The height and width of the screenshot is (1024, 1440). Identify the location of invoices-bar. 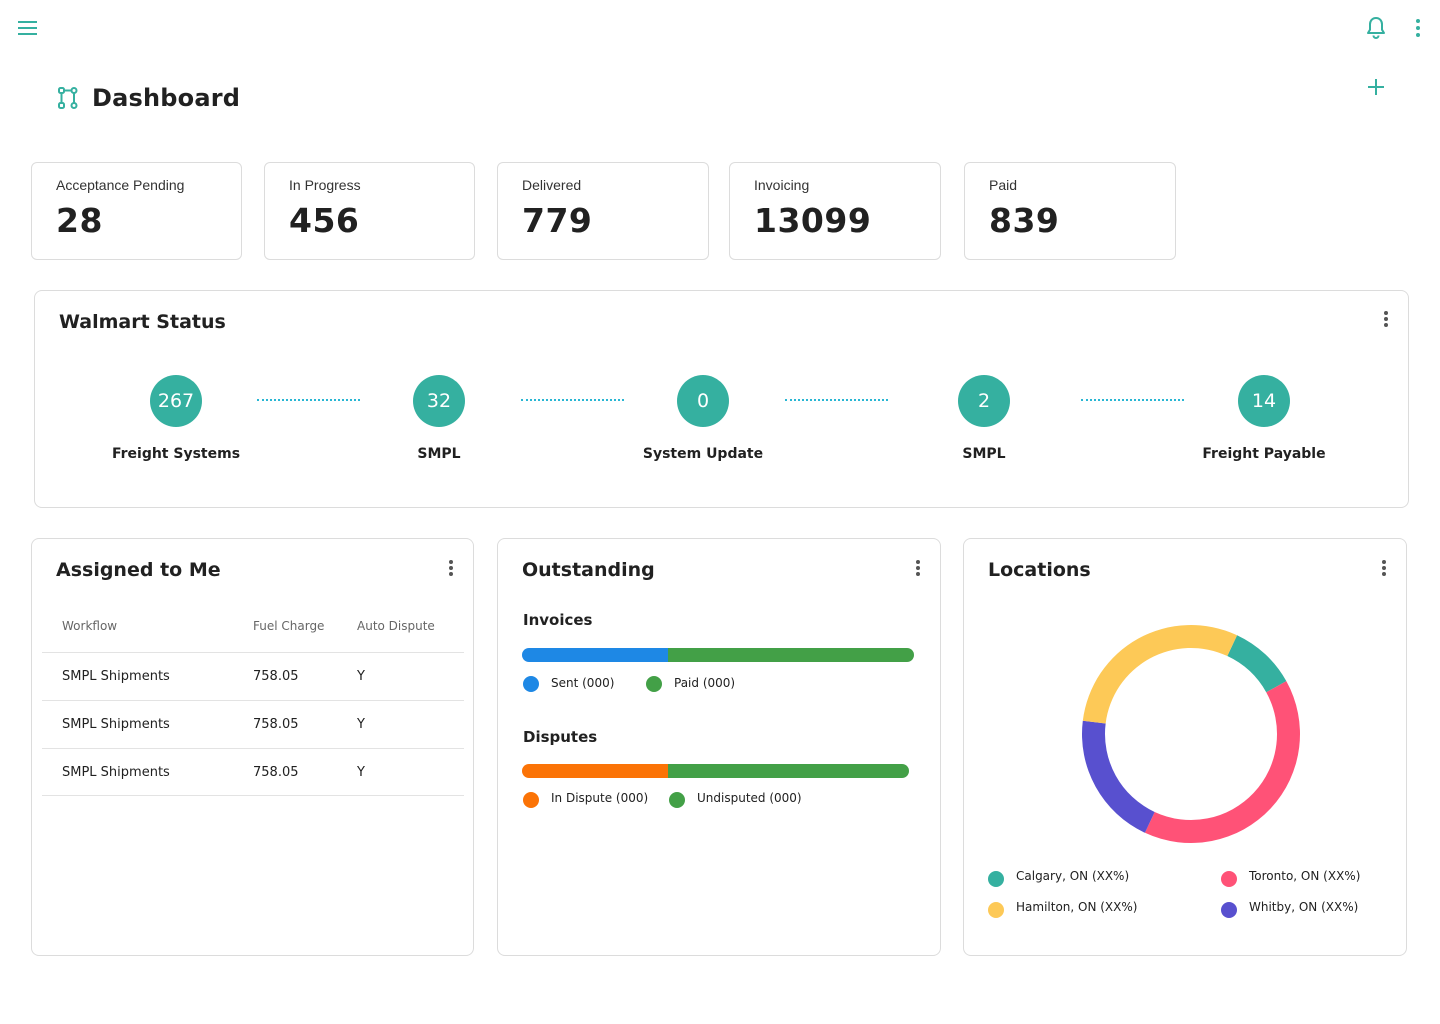
(718, 655).